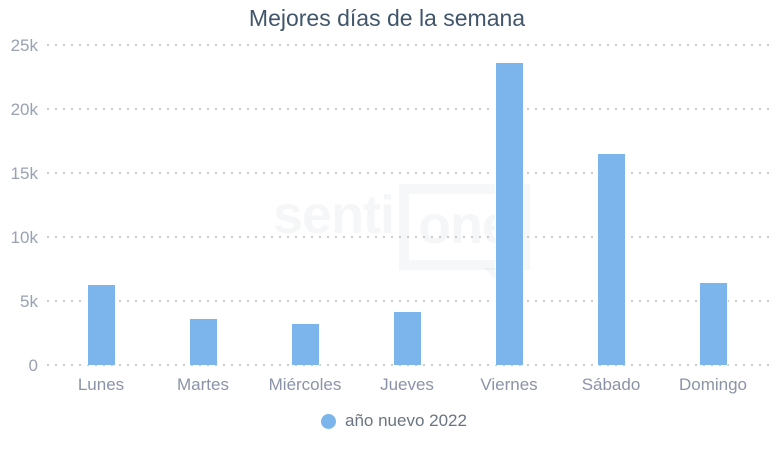 Image resolution: width=774 pixels, height=450 pixels. Describe the element at coordinates (305, 344) in the screenshot. I see `bar-miercoles` at that location.